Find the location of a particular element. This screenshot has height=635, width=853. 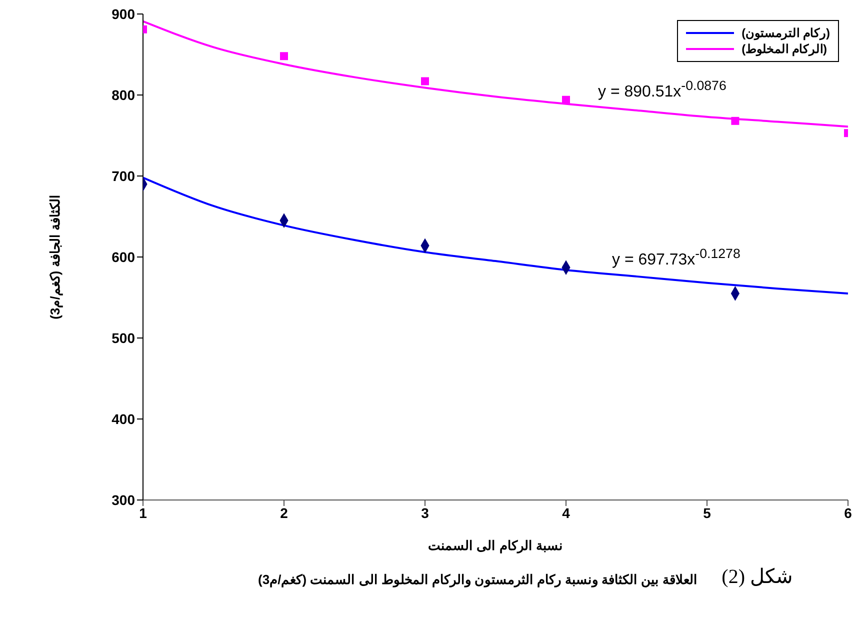

x-axis-title: نسبة الركام الى السمنت is located at coordinates (495, 546).